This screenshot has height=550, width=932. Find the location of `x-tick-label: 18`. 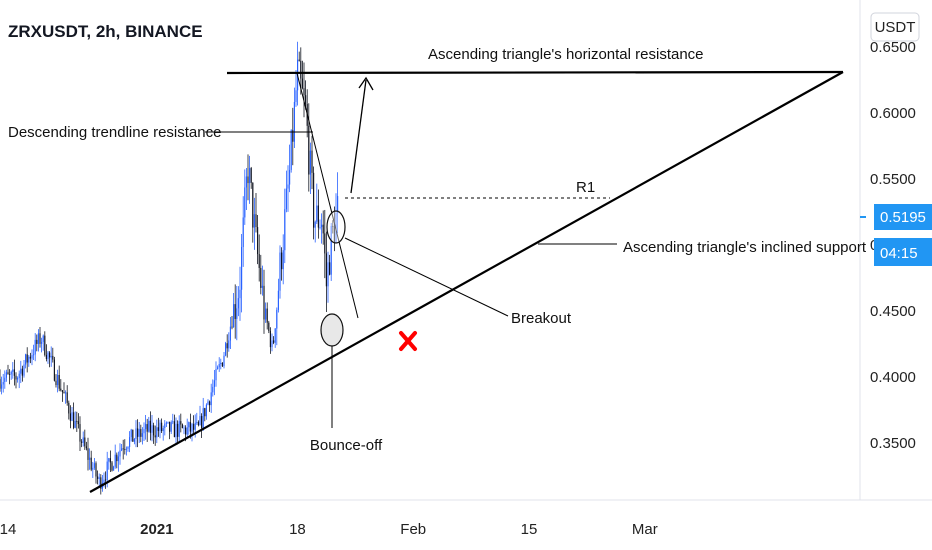

x-tick-label: 18 is located at coordinates (297, 529).